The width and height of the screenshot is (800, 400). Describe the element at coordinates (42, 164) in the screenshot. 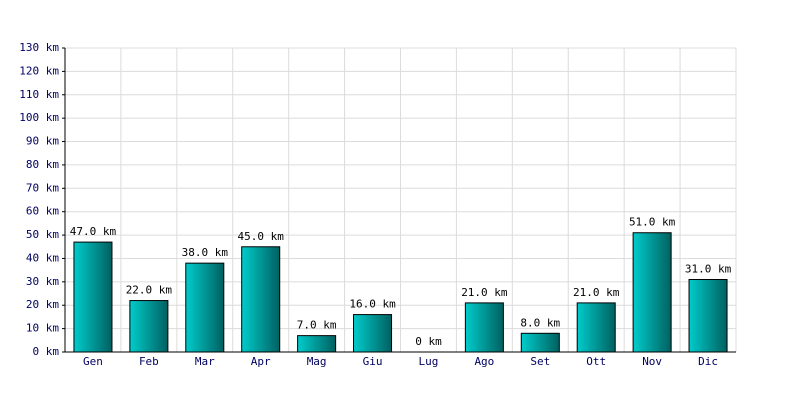

I see `y-tick-label: 80 km` at that location.